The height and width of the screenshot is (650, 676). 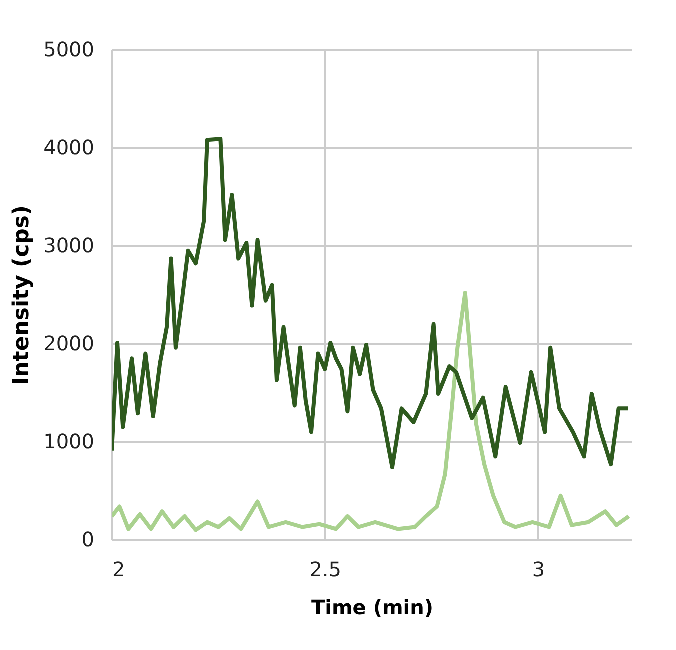 I want to click on x-axis-title: Time (min), so click(x=372, y=608).